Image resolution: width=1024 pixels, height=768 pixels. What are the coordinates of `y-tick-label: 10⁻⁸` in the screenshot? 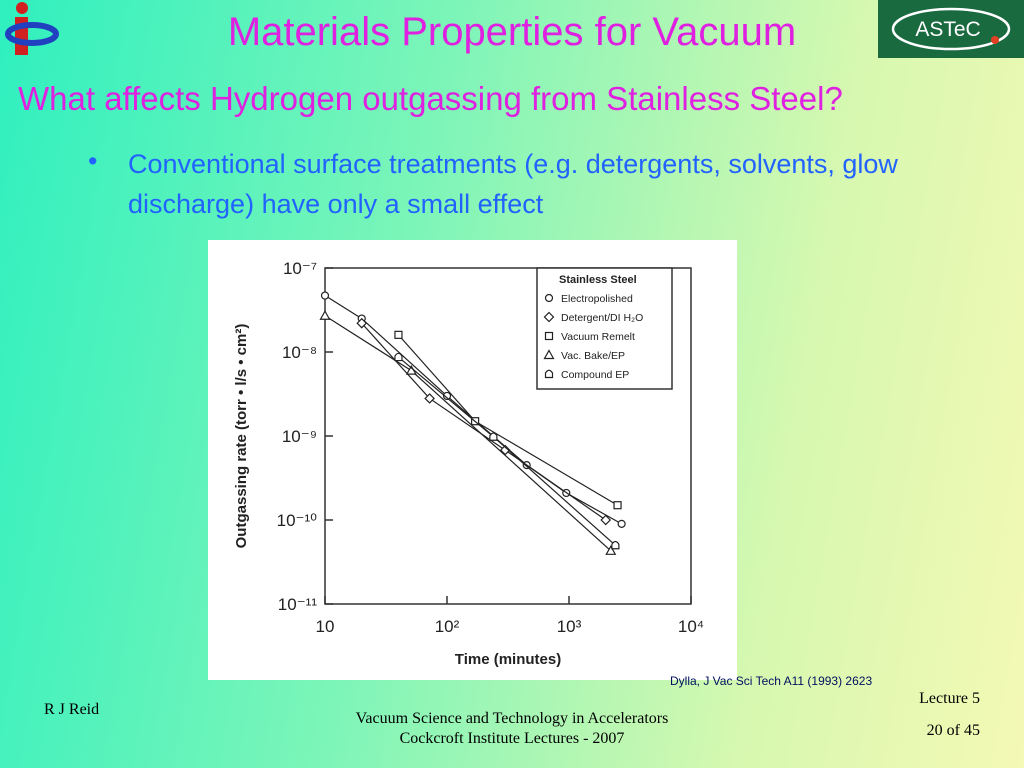 It's located at (299, 352).